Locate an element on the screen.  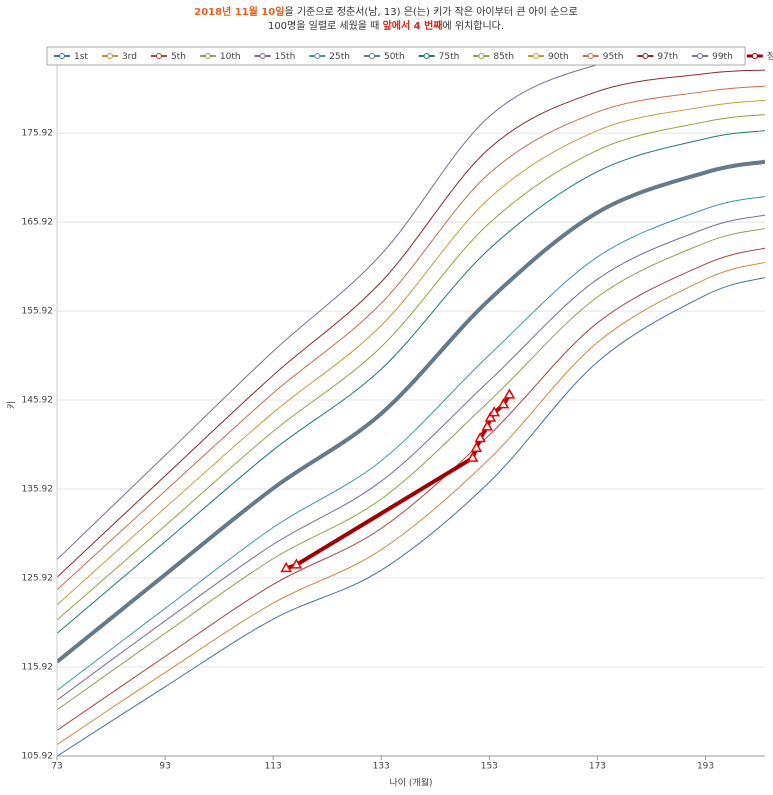
y-axis-label: 키 is located at coordinates (12, 405).